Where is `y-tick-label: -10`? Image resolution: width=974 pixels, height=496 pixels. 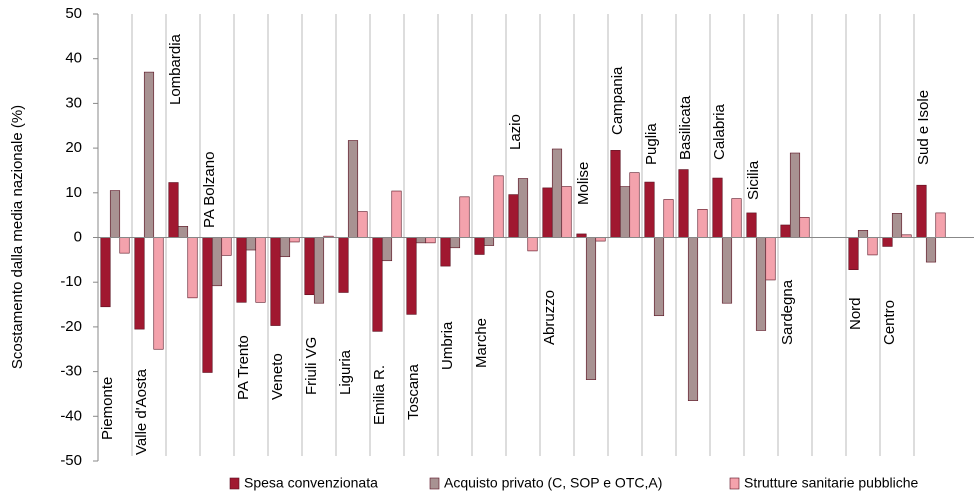 y-tick-label: -10 is located at coordinates (71, 281).